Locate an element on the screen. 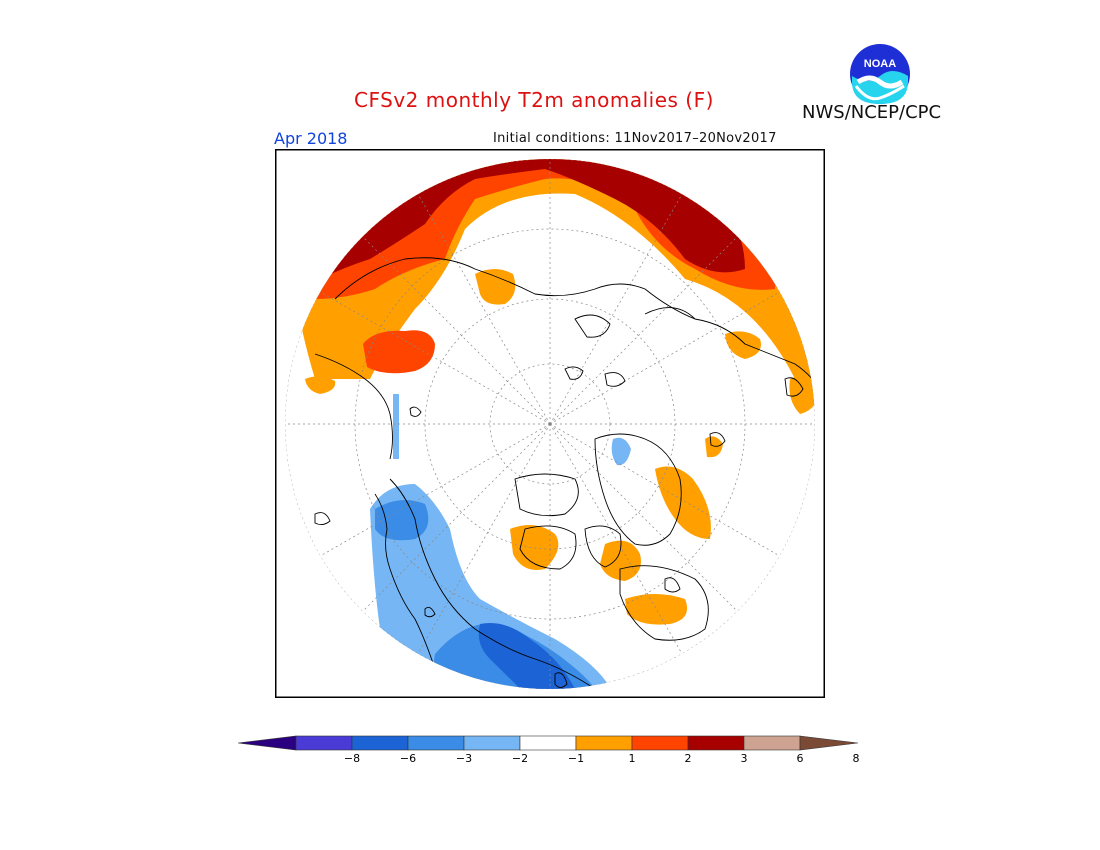 This screenshot has height=850, width=1100. noaa-logo: NOAA is located at coordinates (880, 74).